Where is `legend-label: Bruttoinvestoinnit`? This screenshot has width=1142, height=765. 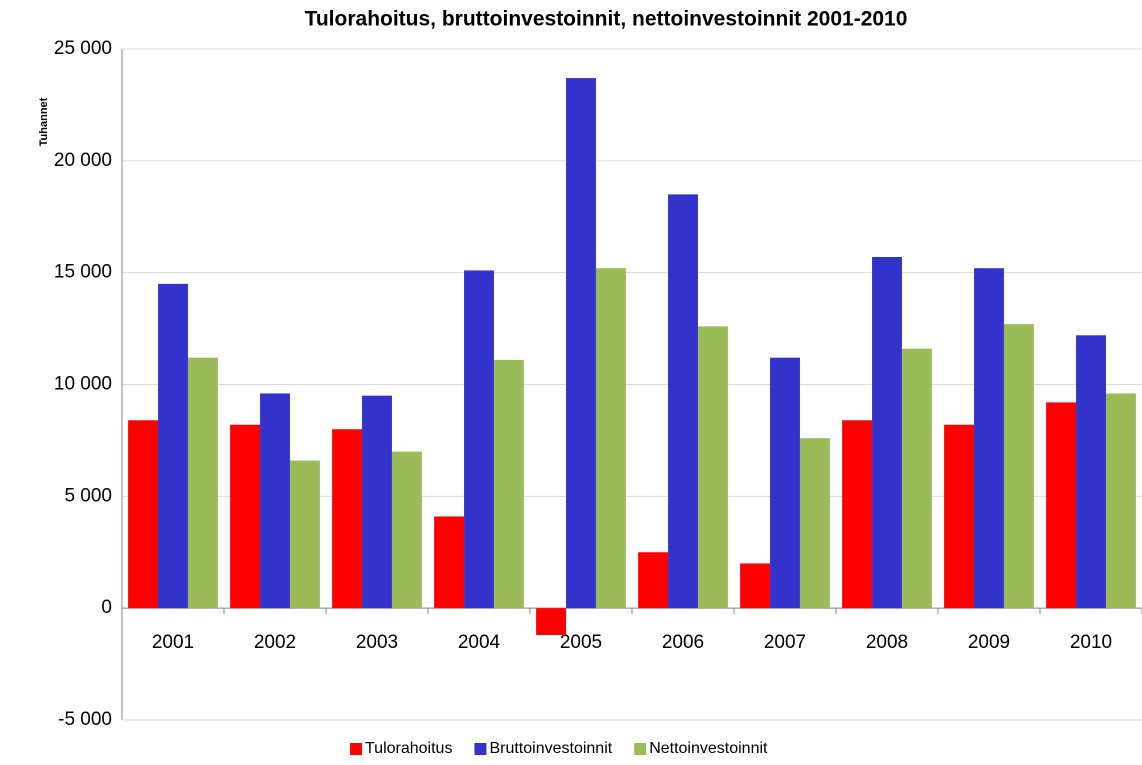
legend-label: Bruttoinvestoinnit is located at coordinates (550, 748).